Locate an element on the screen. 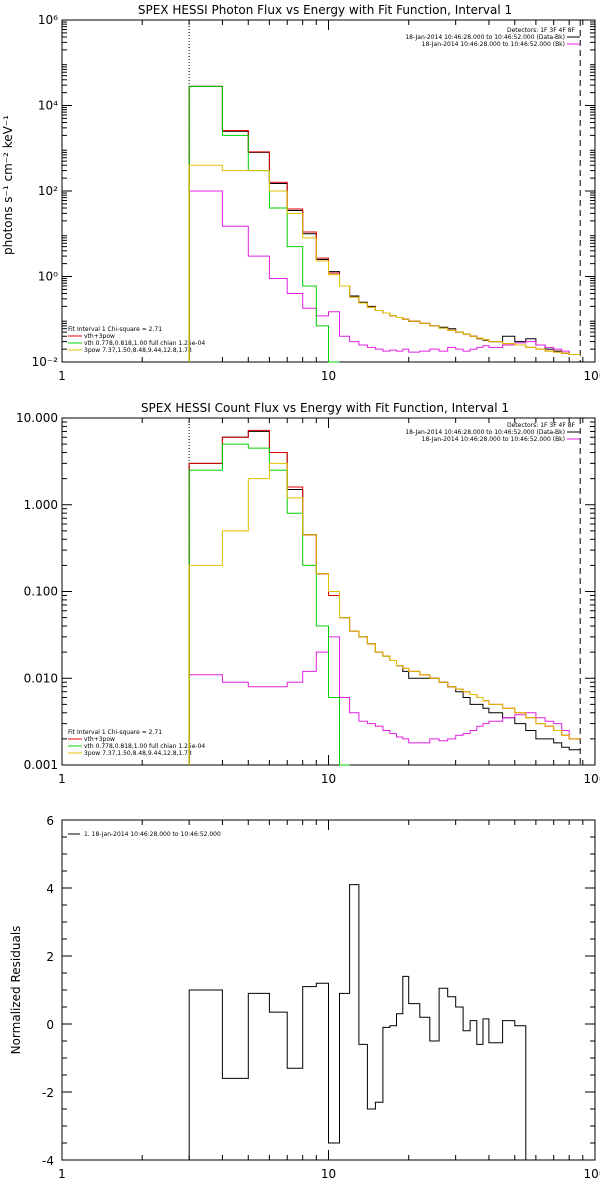 The width and height of the screenshot is (600, 1200). y-tick-label: 10.000 is located at coordinates (37, 418).